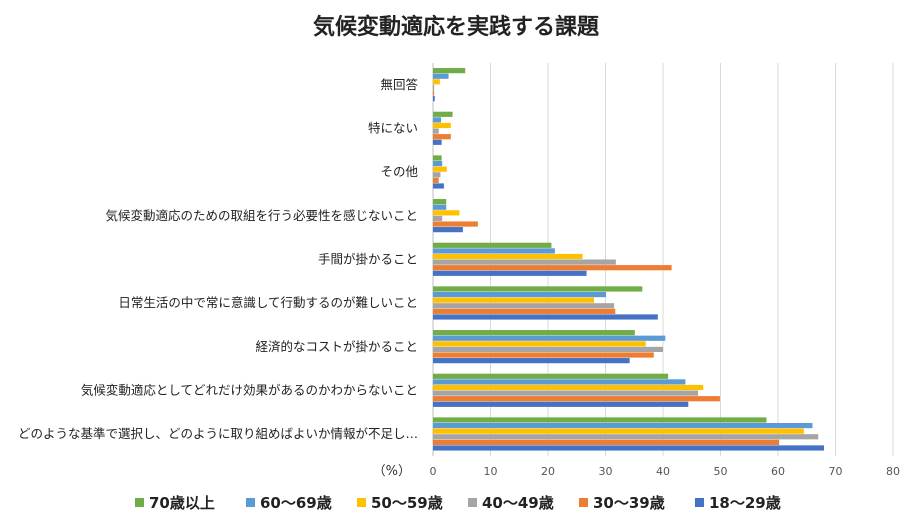 This screenshot has width=911, height=524. What do you see at coordinates (392, 471) in the screenshot?
I see `x-axis-unit-label: （%）` at bounding box center [392, 471].